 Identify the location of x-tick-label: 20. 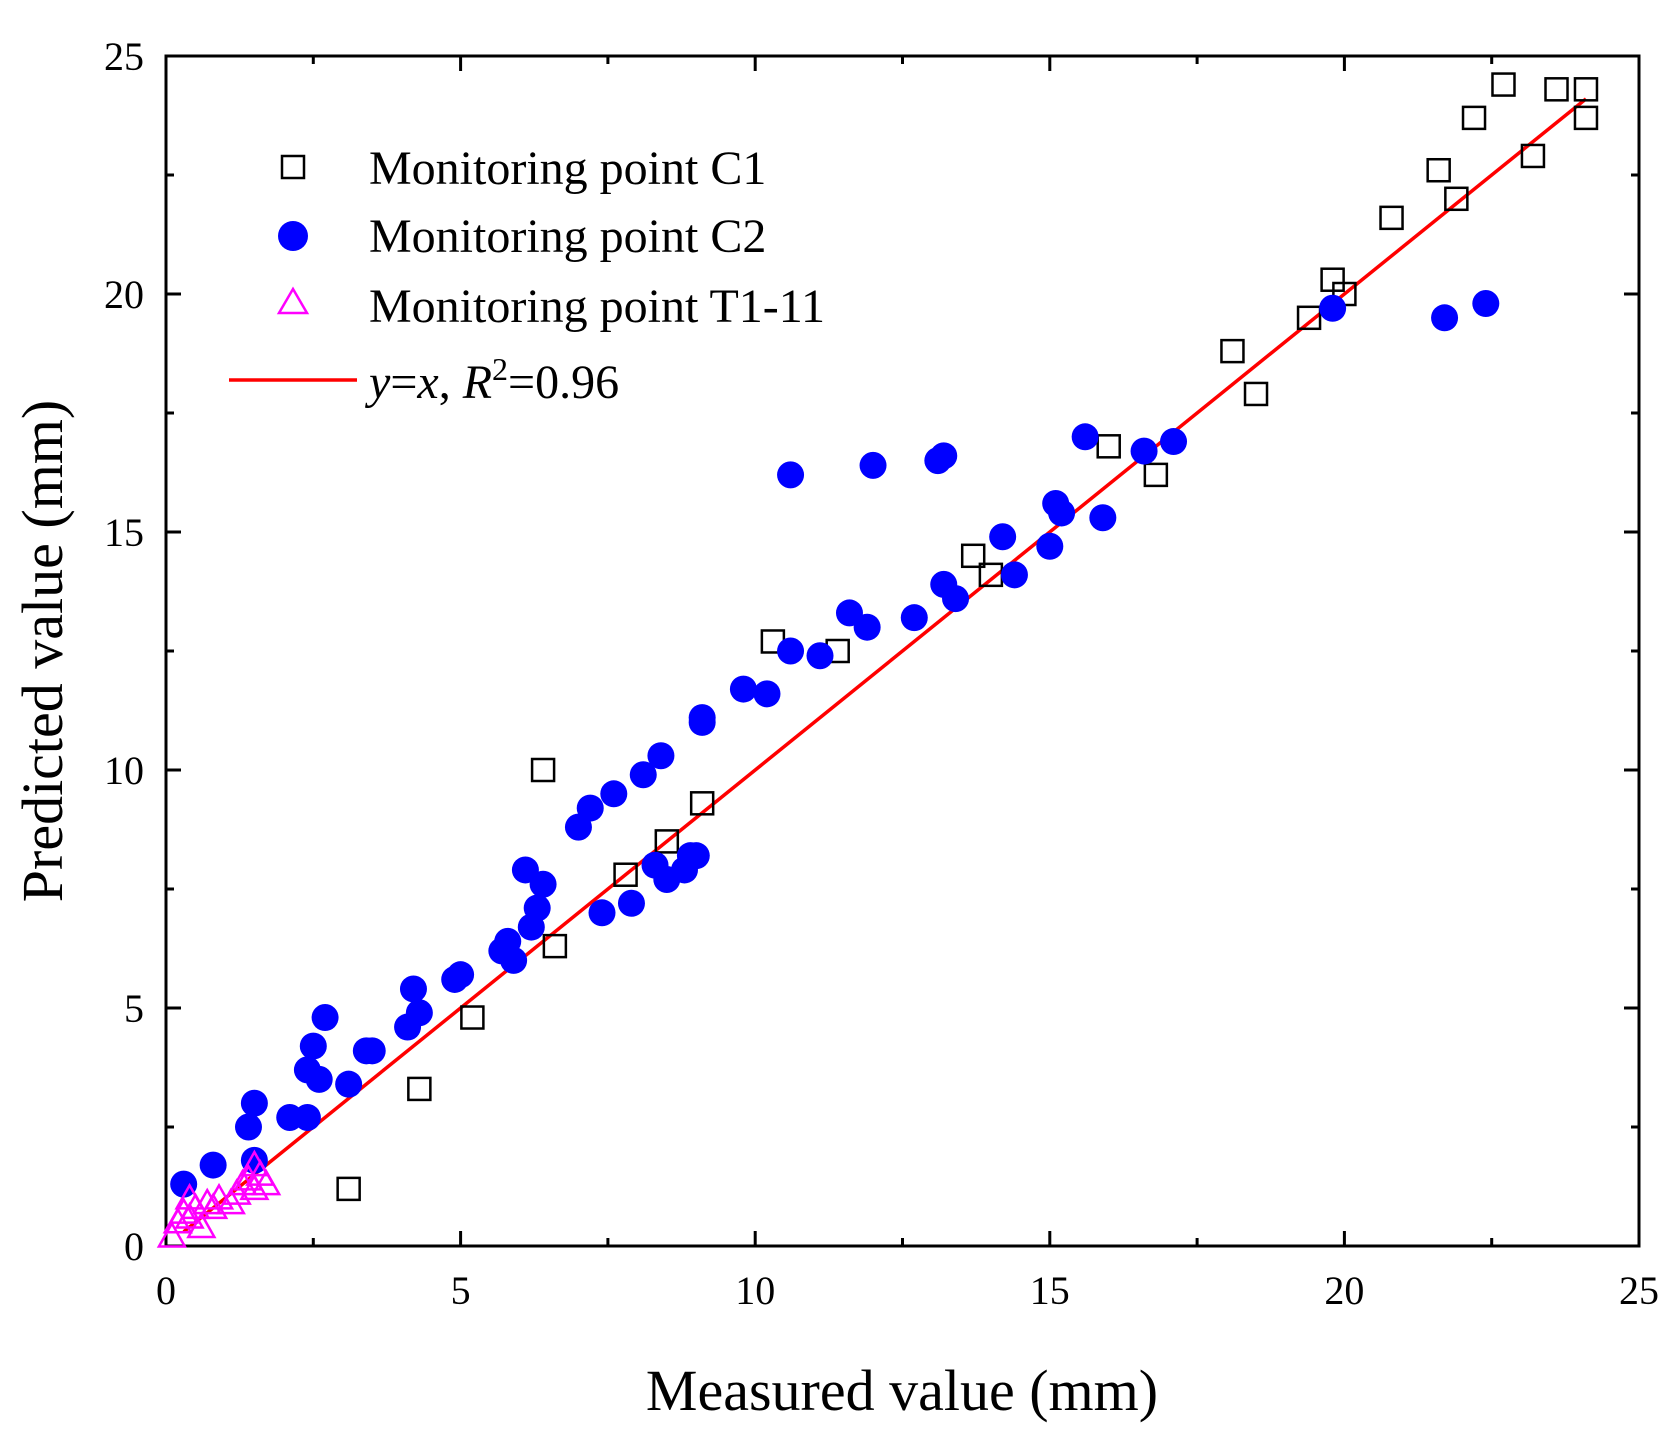
(1344, 1290).